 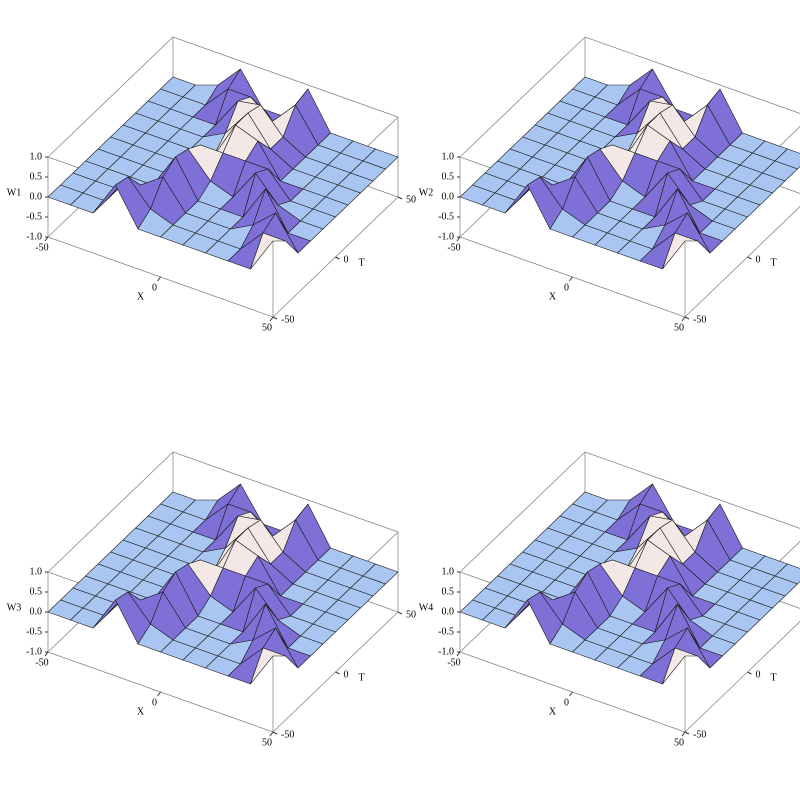 I want to click on z-axis-label: W1, so click(x=14, y=192).